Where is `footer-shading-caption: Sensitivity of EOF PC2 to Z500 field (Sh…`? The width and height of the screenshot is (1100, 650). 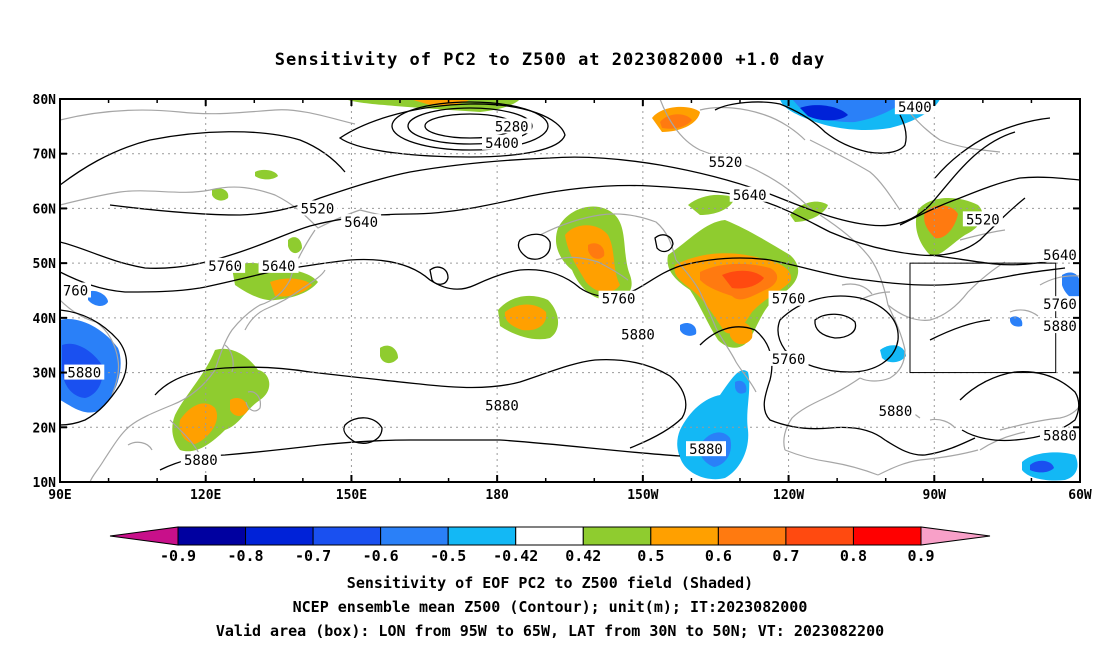
footer-shading-caption: Sensitivity of EOF PC2 to Z500 field (Sh… is located at coordinates (550, 583).